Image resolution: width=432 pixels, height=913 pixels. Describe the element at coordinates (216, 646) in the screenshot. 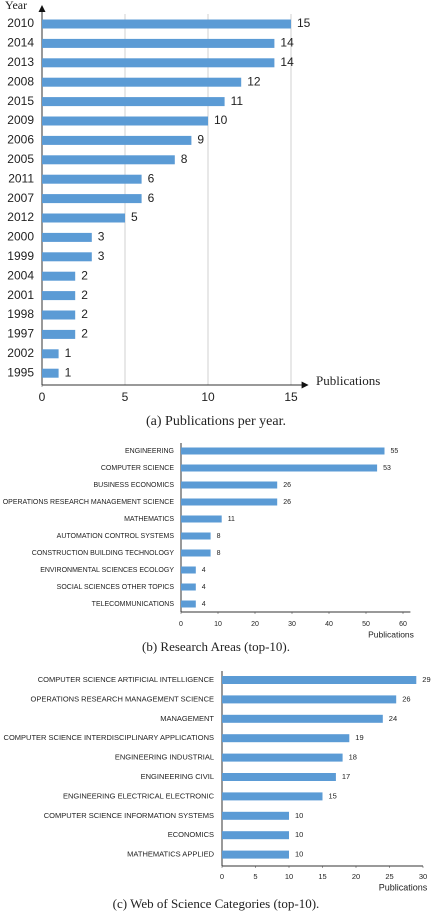

I see `caption: (b) Research Areas (top-10).` at that location.